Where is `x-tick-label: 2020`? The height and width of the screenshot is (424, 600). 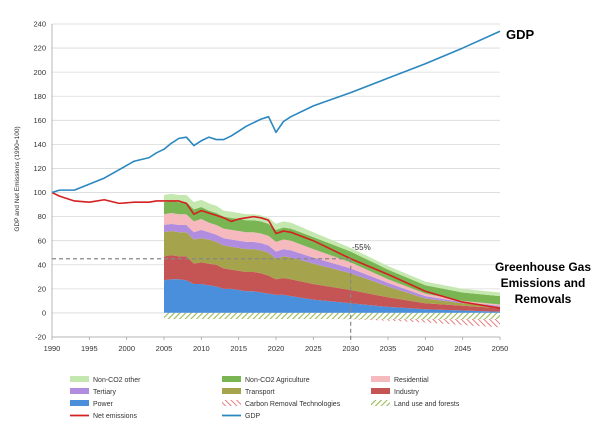 x-tick-label: 2020 is located at coordinates (276, 348).